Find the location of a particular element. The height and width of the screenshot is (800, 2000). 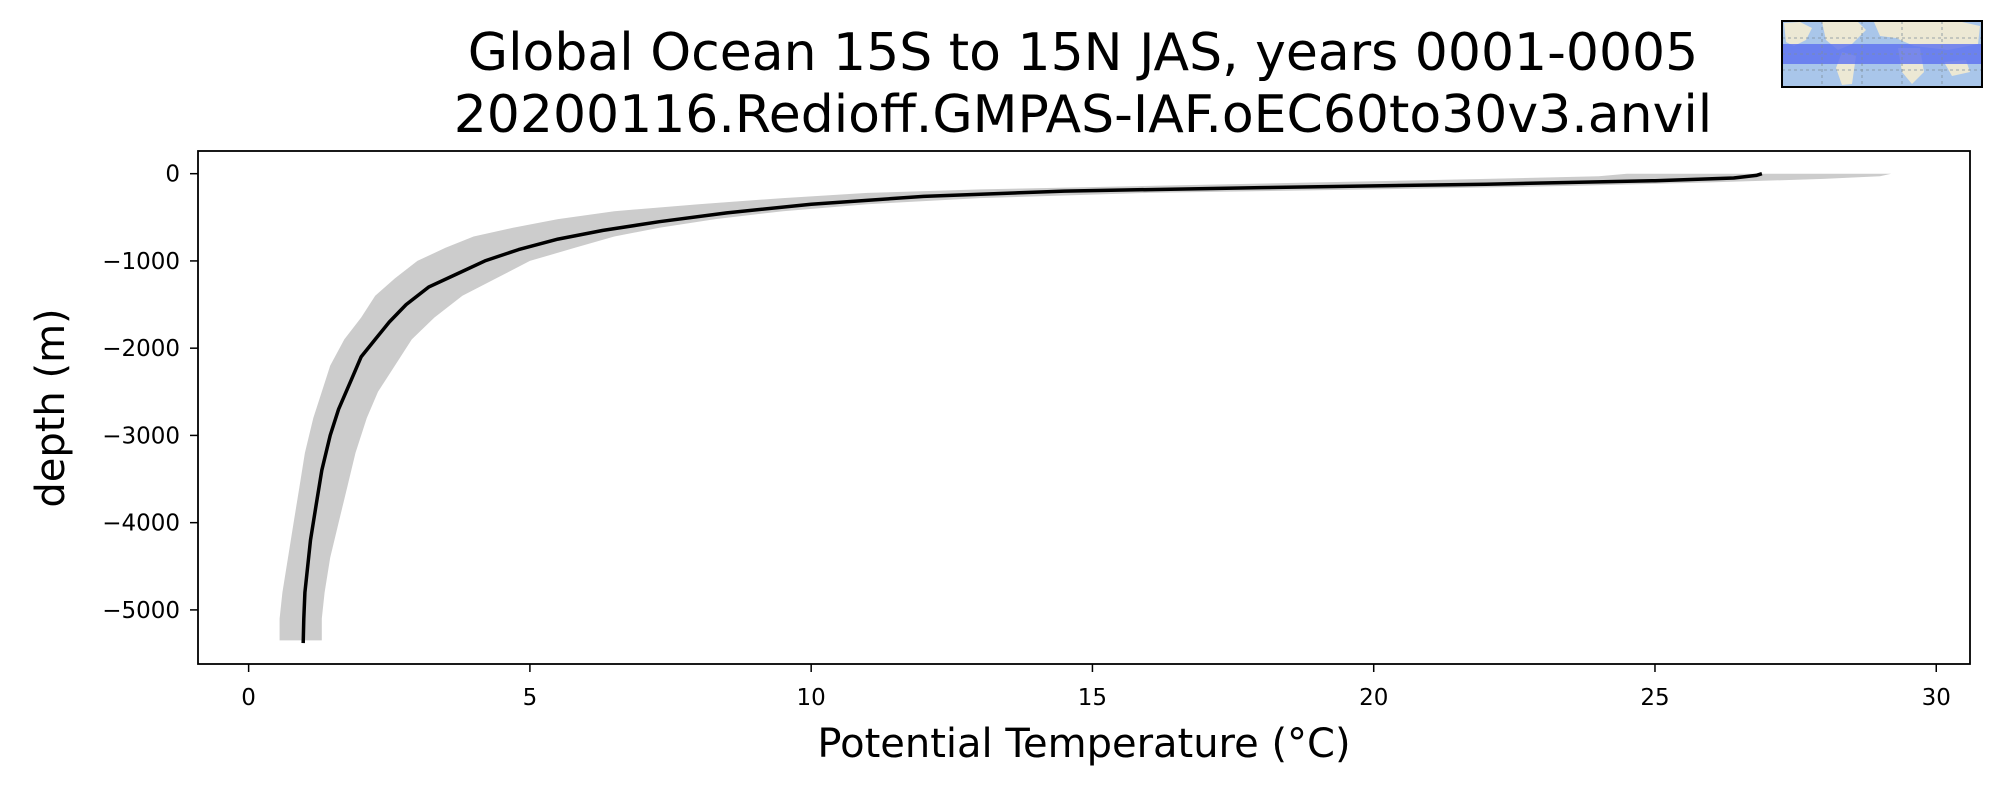

y-axis: 0 −1000 −2000 −3000 −4000 −5000 is located at coordinates (150, 393).